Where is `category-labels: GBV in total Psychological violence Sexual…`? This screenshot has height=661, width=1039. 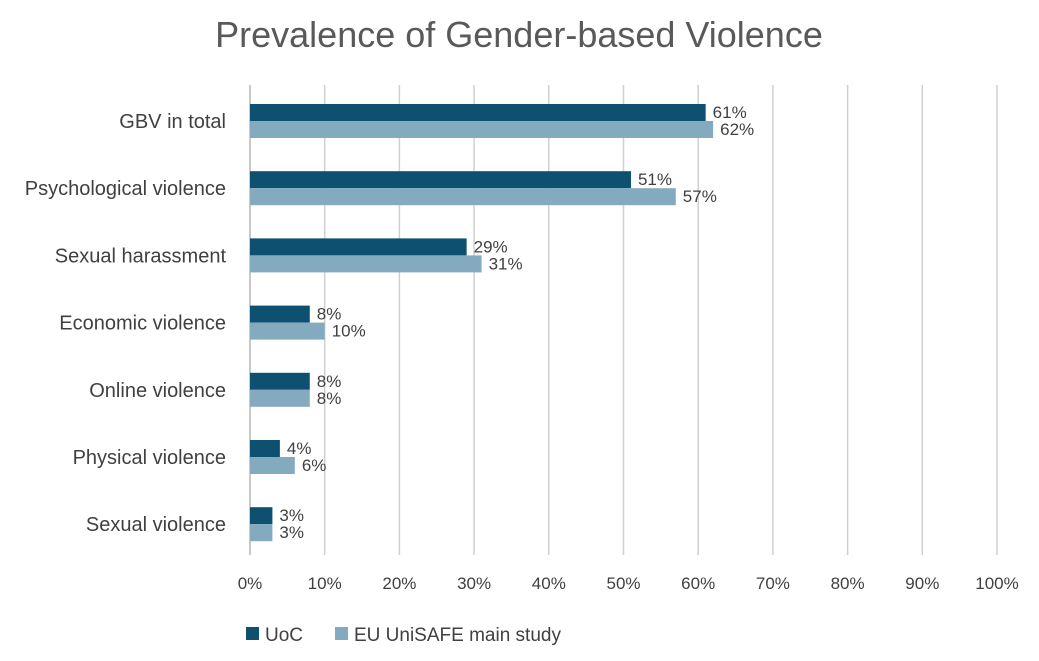
category-labels: GBV in total Psychological violence Sexual… is located at coordinates (126, 323).